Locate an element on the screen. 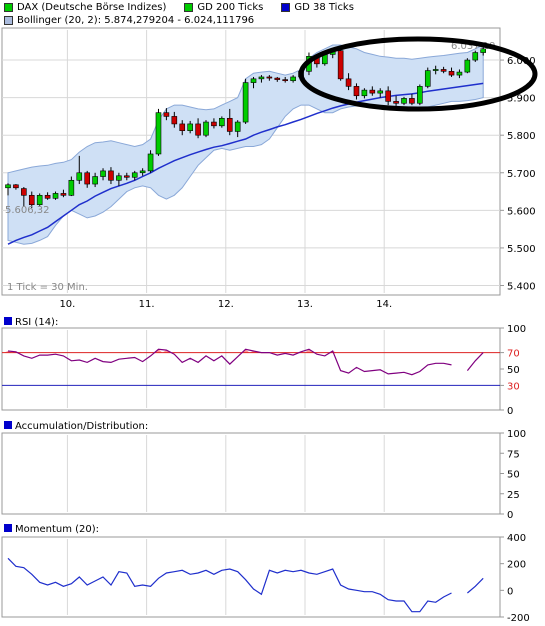 The image size is (545, 626). momentum-line is located at coordinates (245, 585).